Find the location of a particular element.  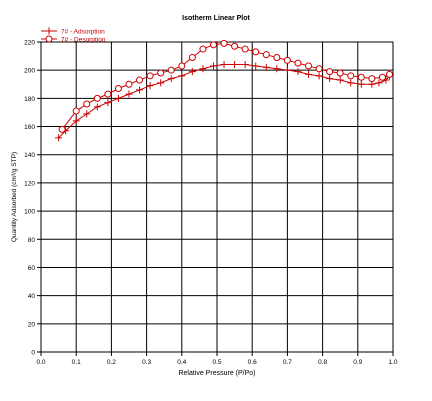

x-tick-label: 0.2 is located at coordinates (111, 362).